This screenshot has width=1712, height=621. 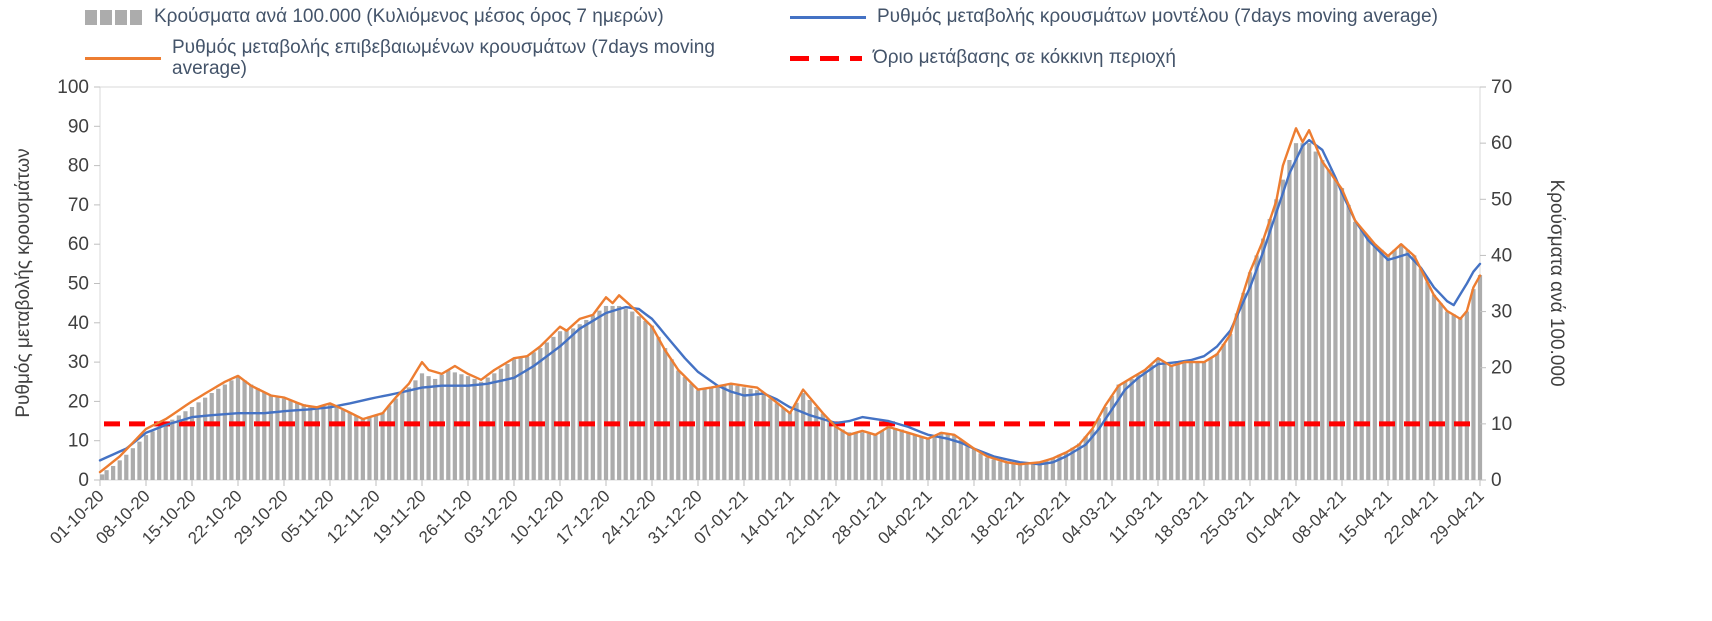 I want to click on right-axis-tick-label: 60, so click(x=1501, y=143).